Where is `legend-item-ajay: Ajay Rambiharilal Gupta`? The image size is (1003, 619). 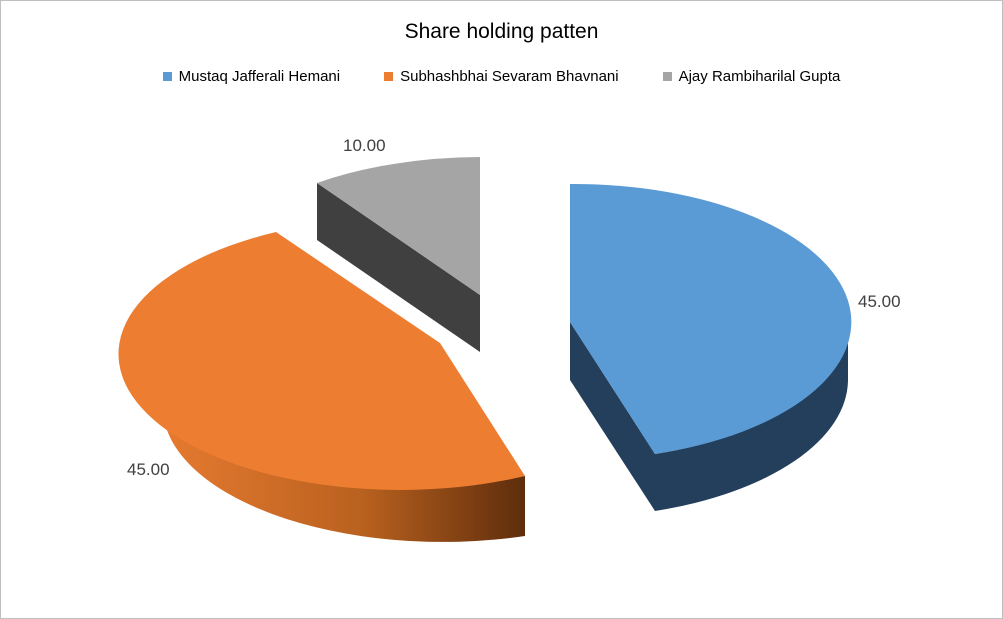 legend-item-ajay: Ajay Rambiharilal Gupta is located at coordinates (751, 76).